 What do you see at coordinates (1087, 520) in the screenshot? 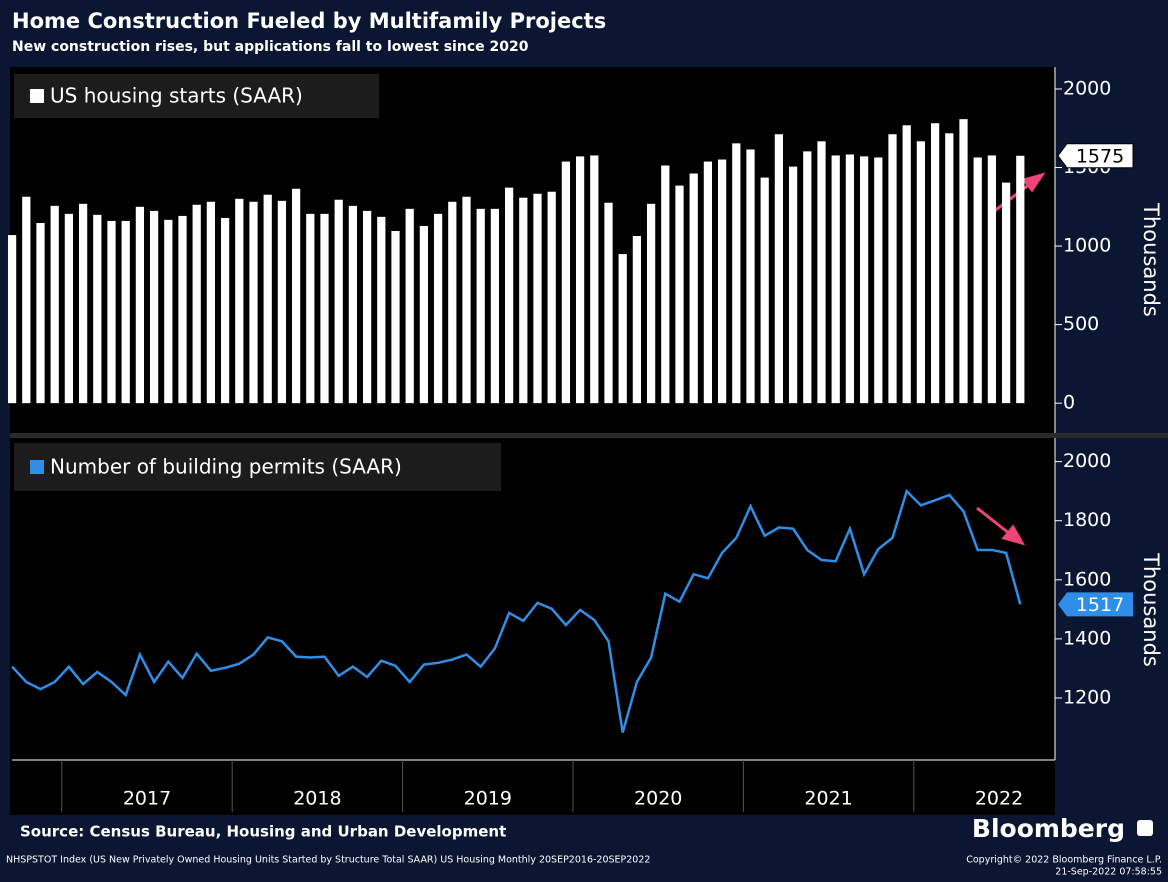
I see `y-tick-label: 1800` at bounding box center [1087, 520].